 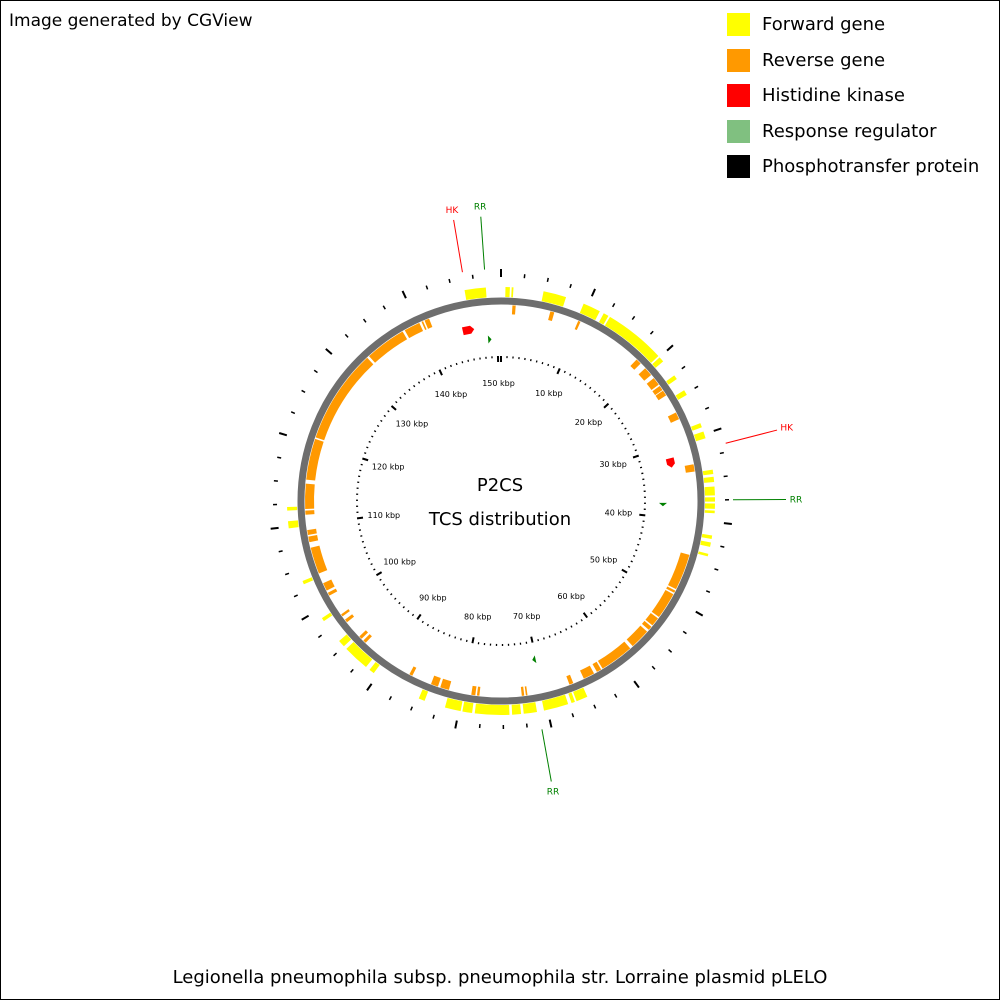 What do you see at coordinates (498, 383) in the screenshot?
I see `tick-label: 150 kbp` at bounding box center [498, 383].